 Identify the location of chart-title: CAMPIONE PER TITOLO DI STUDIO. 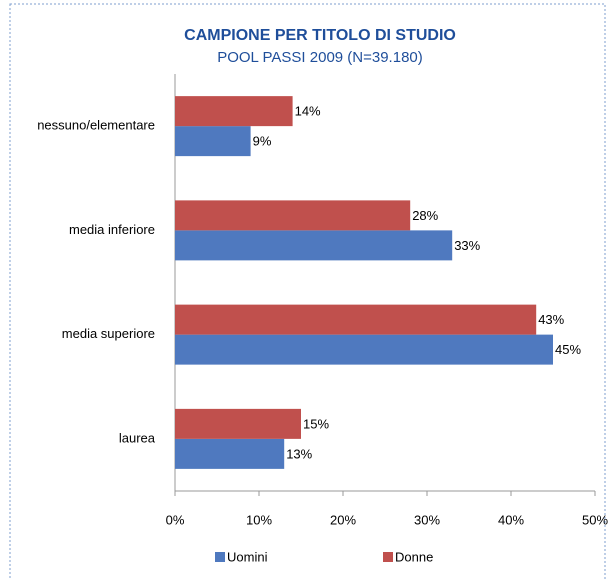
(320, 35).